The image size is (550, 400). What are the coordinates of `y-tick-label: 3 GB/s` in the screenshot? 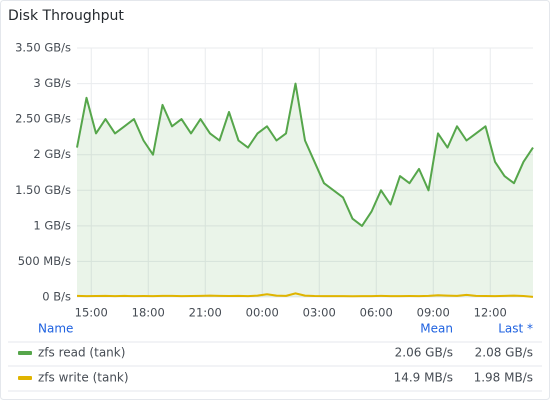 It's located at (52, 83).